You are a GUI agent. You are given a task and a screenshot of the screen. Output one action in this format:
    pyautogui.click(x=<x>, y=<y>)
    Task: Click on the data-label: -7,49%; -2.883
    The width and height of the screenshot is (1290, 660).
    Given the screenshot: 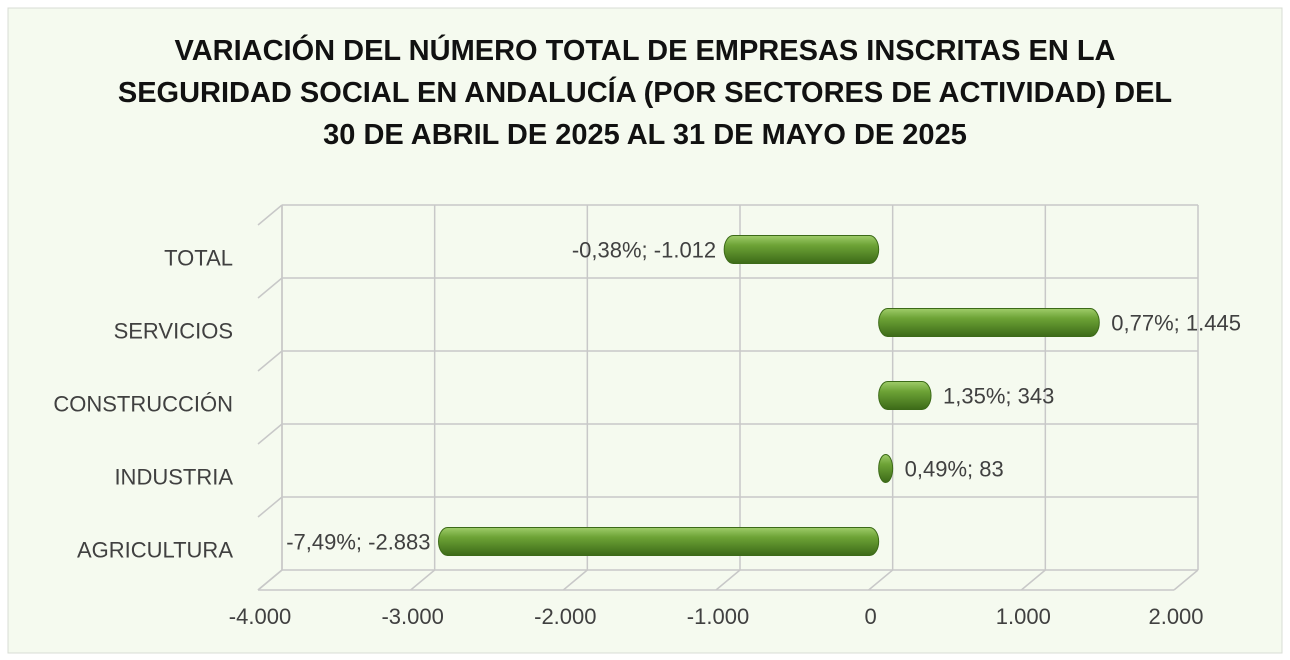 What is the action you would take?
    pyautogui.click(x=358, y=541)
    